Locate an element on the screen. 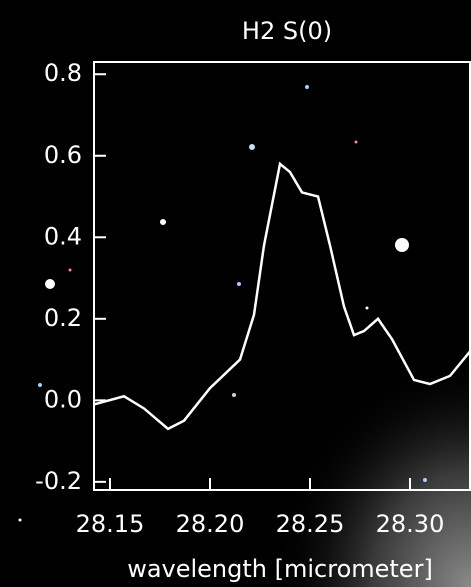 This screenshot has height=587, width=471. x-tick-label: 28.25 is located at coordinates (310, 524).